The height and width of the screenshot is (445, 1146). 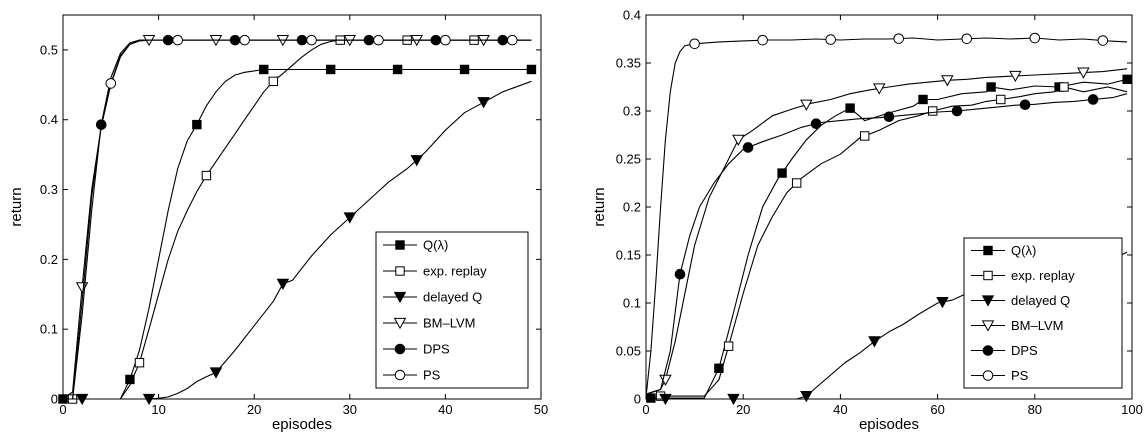 What do you see at coordinates (158, 409) in the screenshot?
I see `x-tick-label: 10` at bounding box center [158, 409].